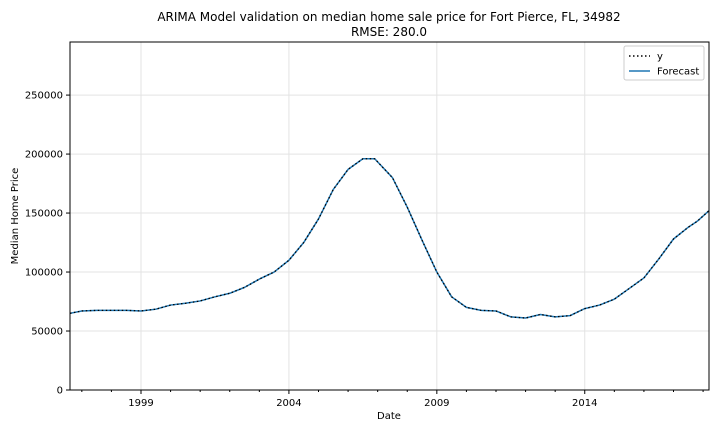 The image size is (720, 432). I want to click on x-tick-label: 2009, so click(436, 403).